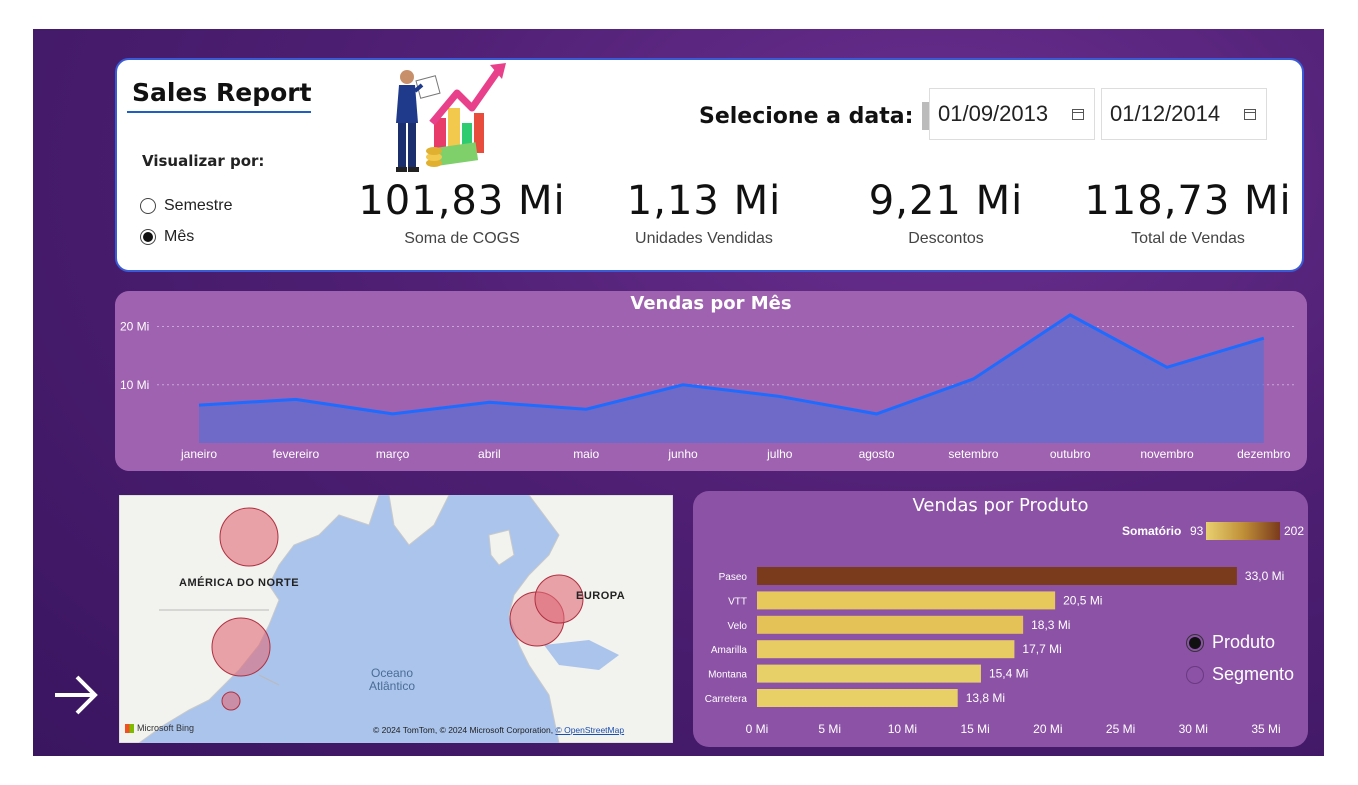 The image size is (1358, 785). Describe the element at coordinates (733, 577) in the screenshot. I see `bar-category-label: Paseo` at that location.